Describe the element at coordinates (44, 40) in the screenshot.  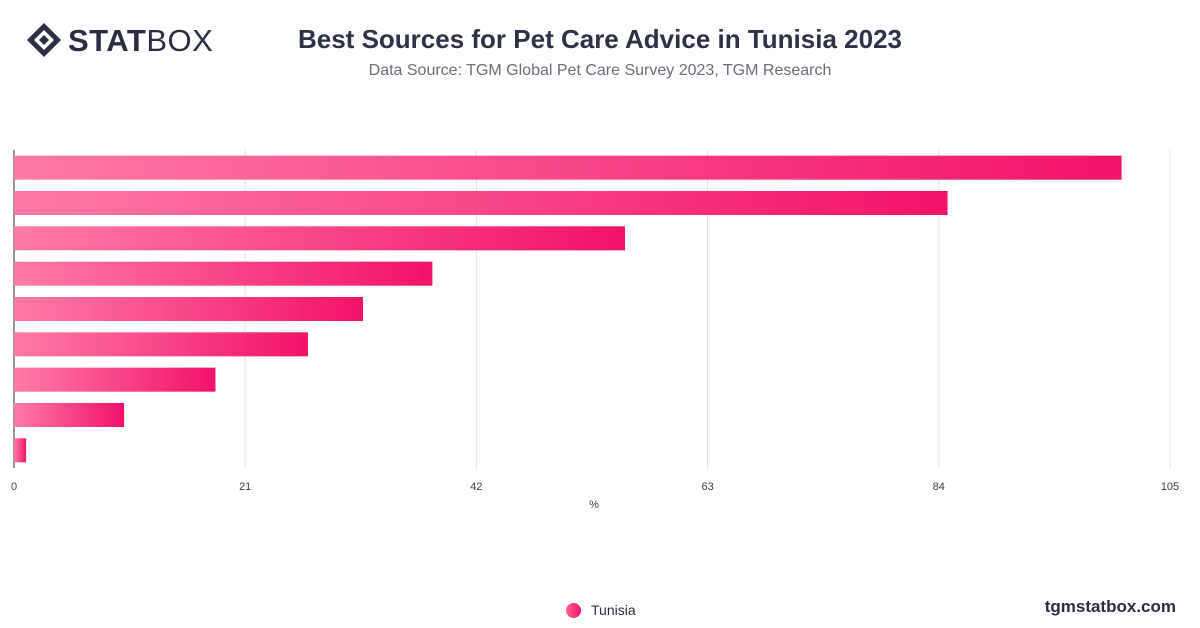
I see `diamond-logo-icon` at that location.